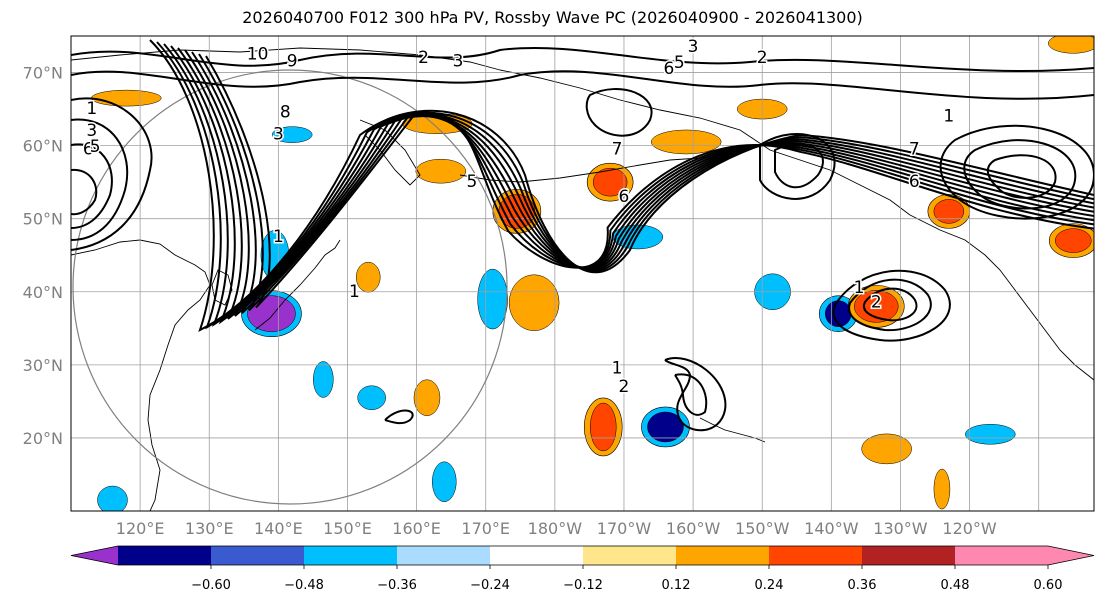  I want to click on longitude-tick-label: 150°E, so click(347, 528).